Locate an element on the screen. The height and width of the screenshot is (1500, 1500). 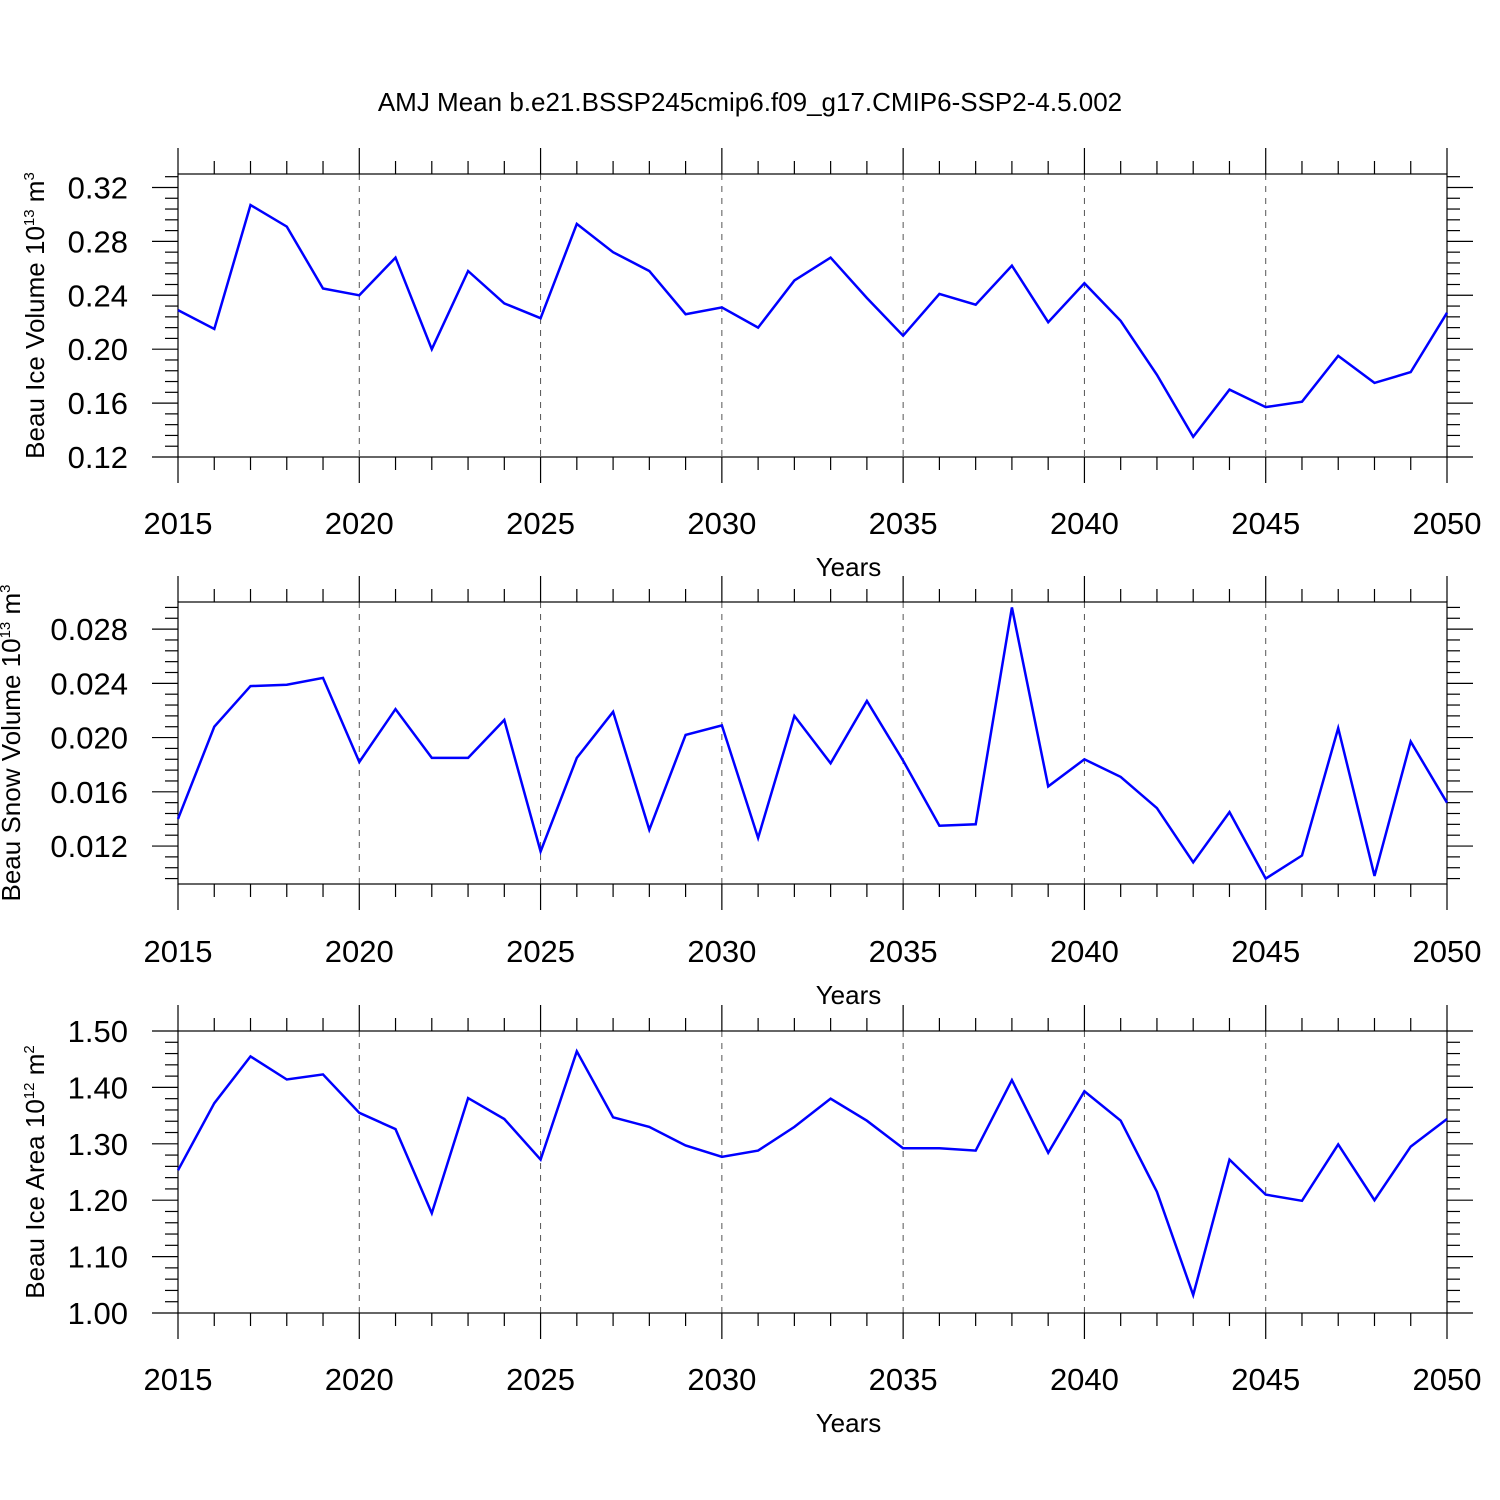
ice-volume-ytick-label-0.24: 0.24 is located at coordinates (98, 295).